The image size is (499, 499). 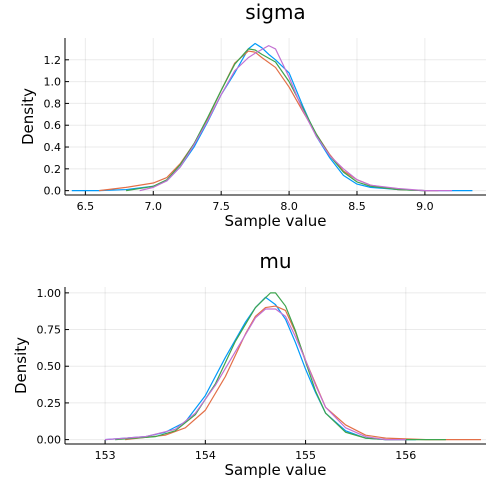 I want to click on x-tick-label: 7.5, so click(x=221, y=206).